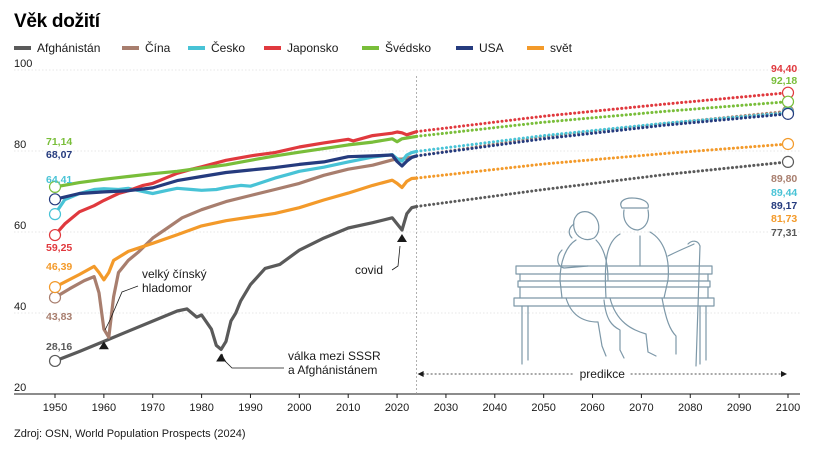 This screenshot has width=820, height=457. I want to click on x-tick-label: 2060, so click(592, 408).